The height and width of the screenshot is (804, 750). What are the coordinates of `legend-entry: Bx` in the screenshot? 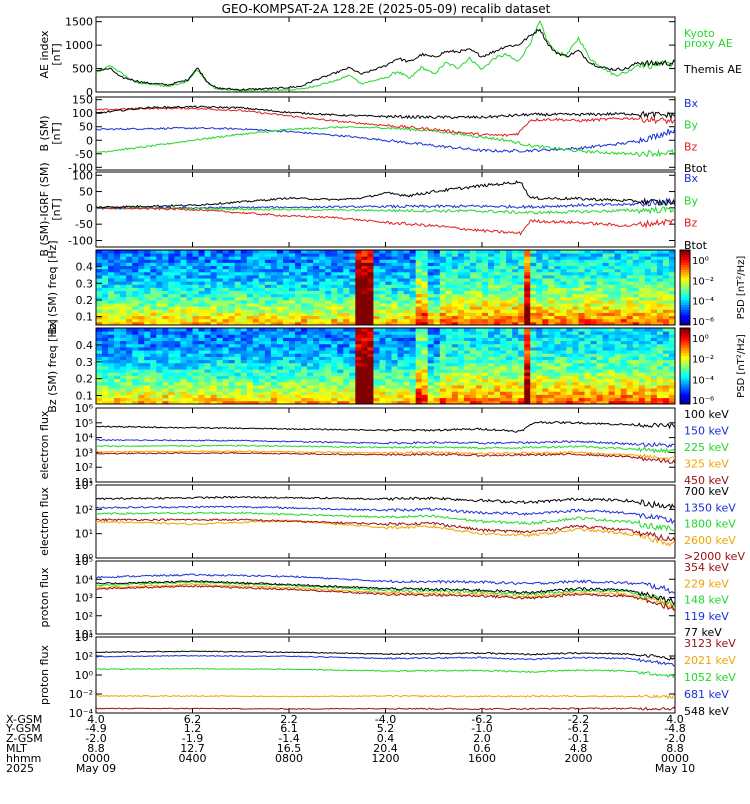 It's located at (691, 103).